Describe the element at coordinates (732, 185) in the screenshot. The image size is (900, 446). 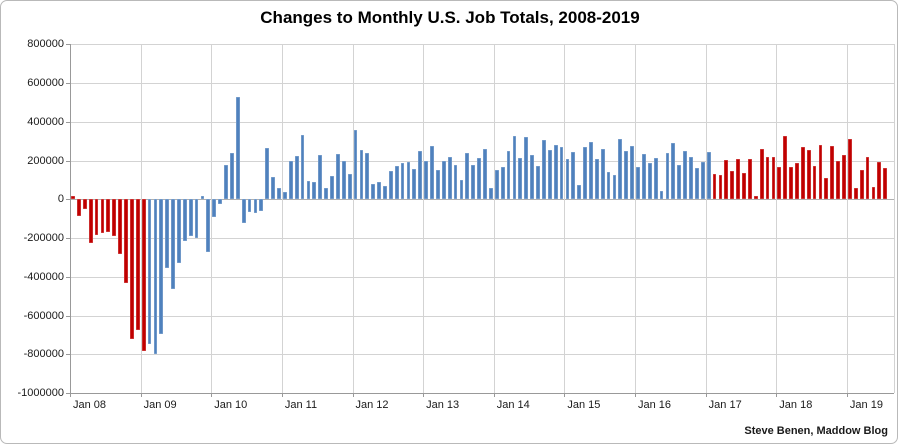
I see `bar-May-2017` at that location.